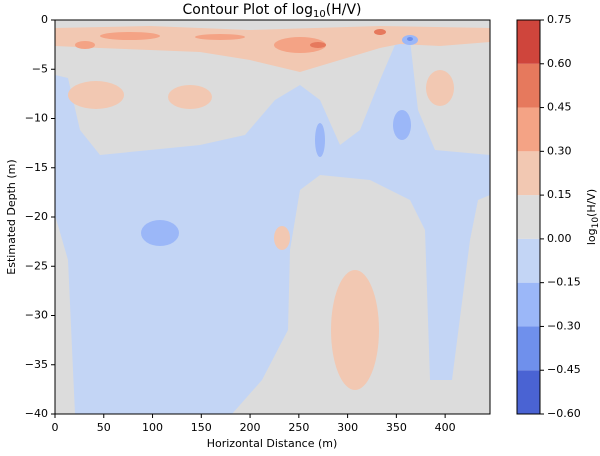 The width and height of the screenshot is (600, 456). Describe the element at coordinates (11, 216) in the screenshot. I see `y-axis-label: Estimated Depth (m)` at that location.